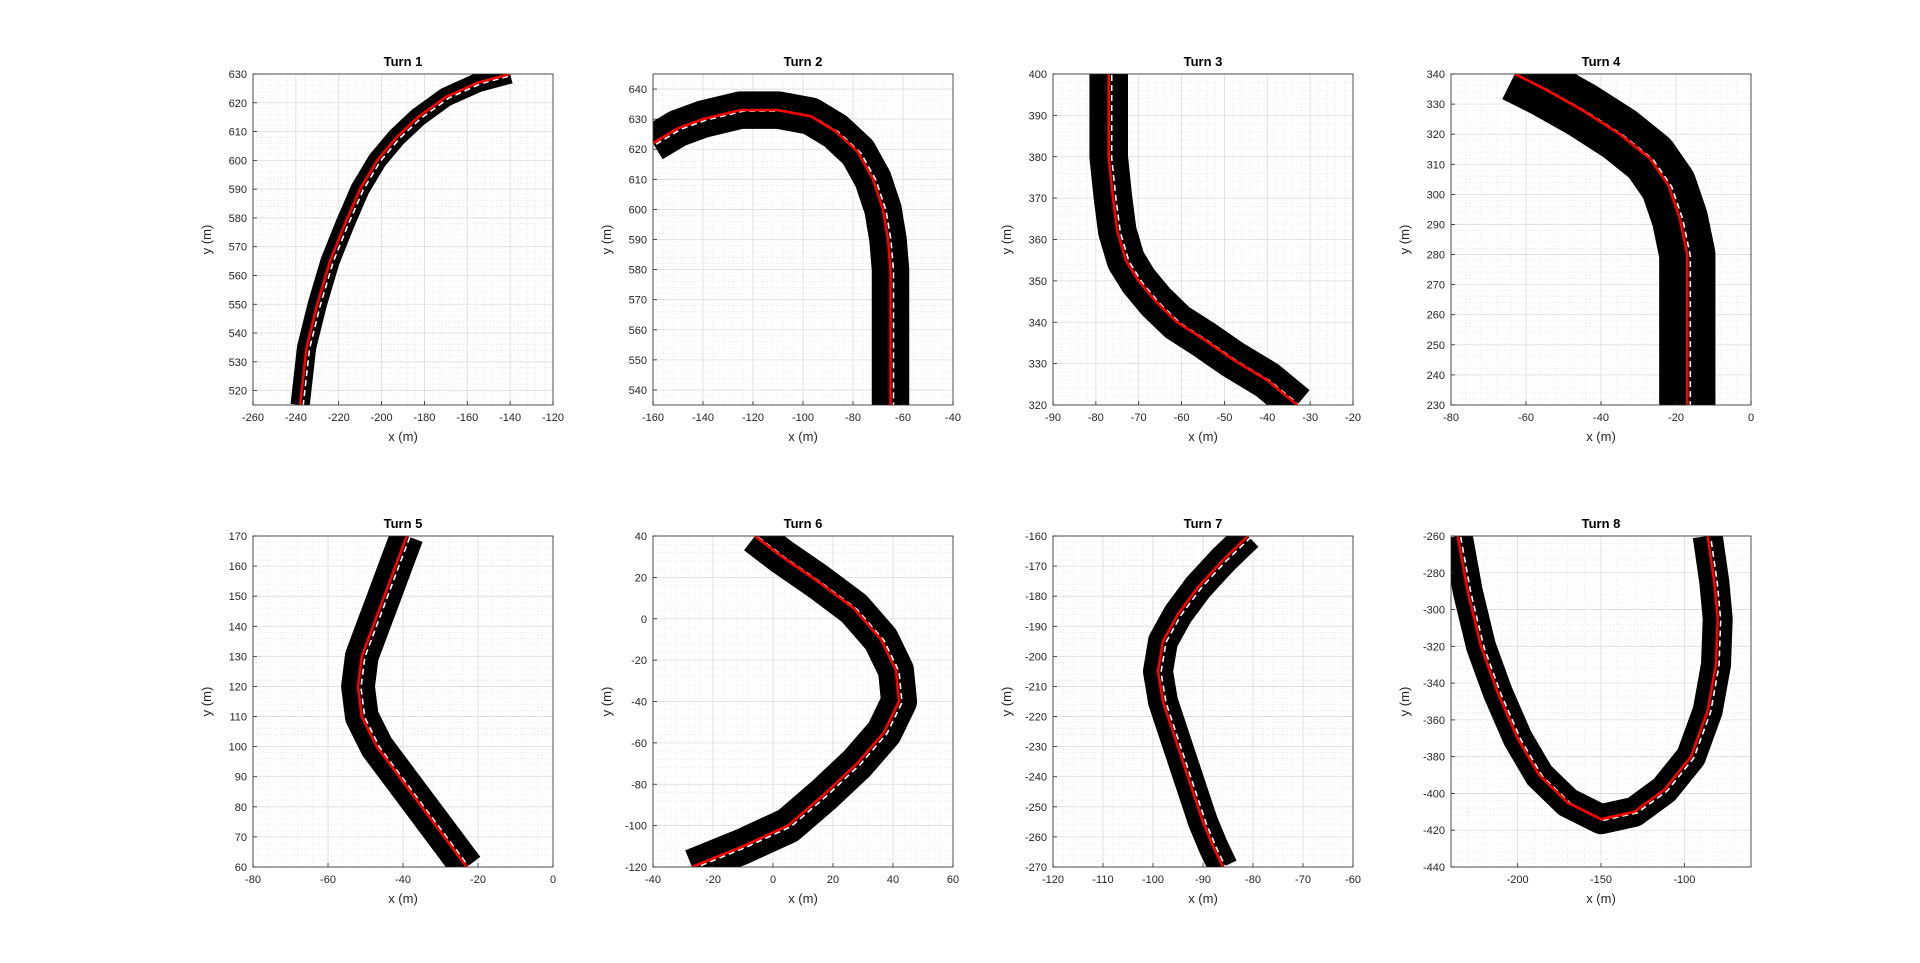 This screenshot has height=963, width=1920. I want to click on turn-1-x-tick-label: -220, so click(339, 418).